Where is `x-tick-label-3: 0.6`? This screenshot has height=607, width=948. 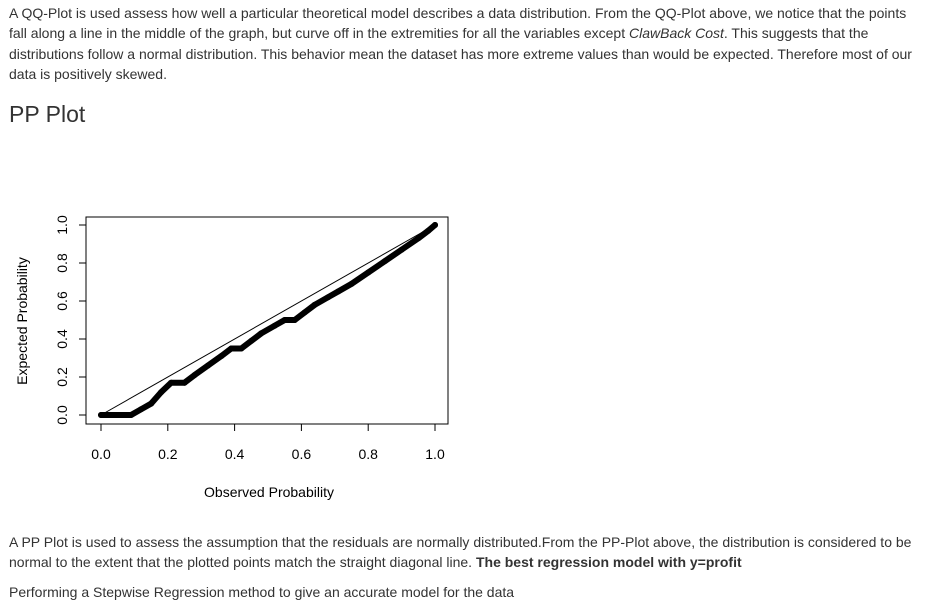 x-tick-label-3: 0.6 is located at coordinates (302, 454).